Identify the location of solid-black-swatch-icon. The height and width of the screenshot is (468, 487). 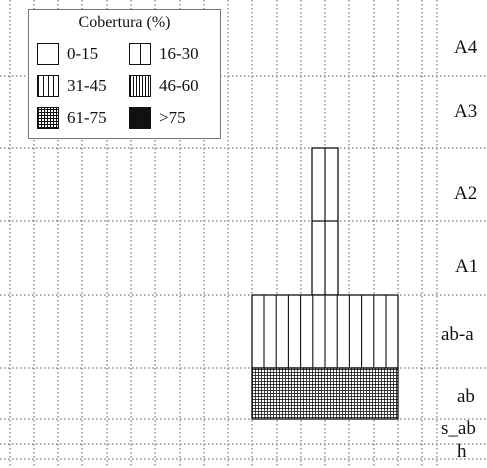
(140, 118).